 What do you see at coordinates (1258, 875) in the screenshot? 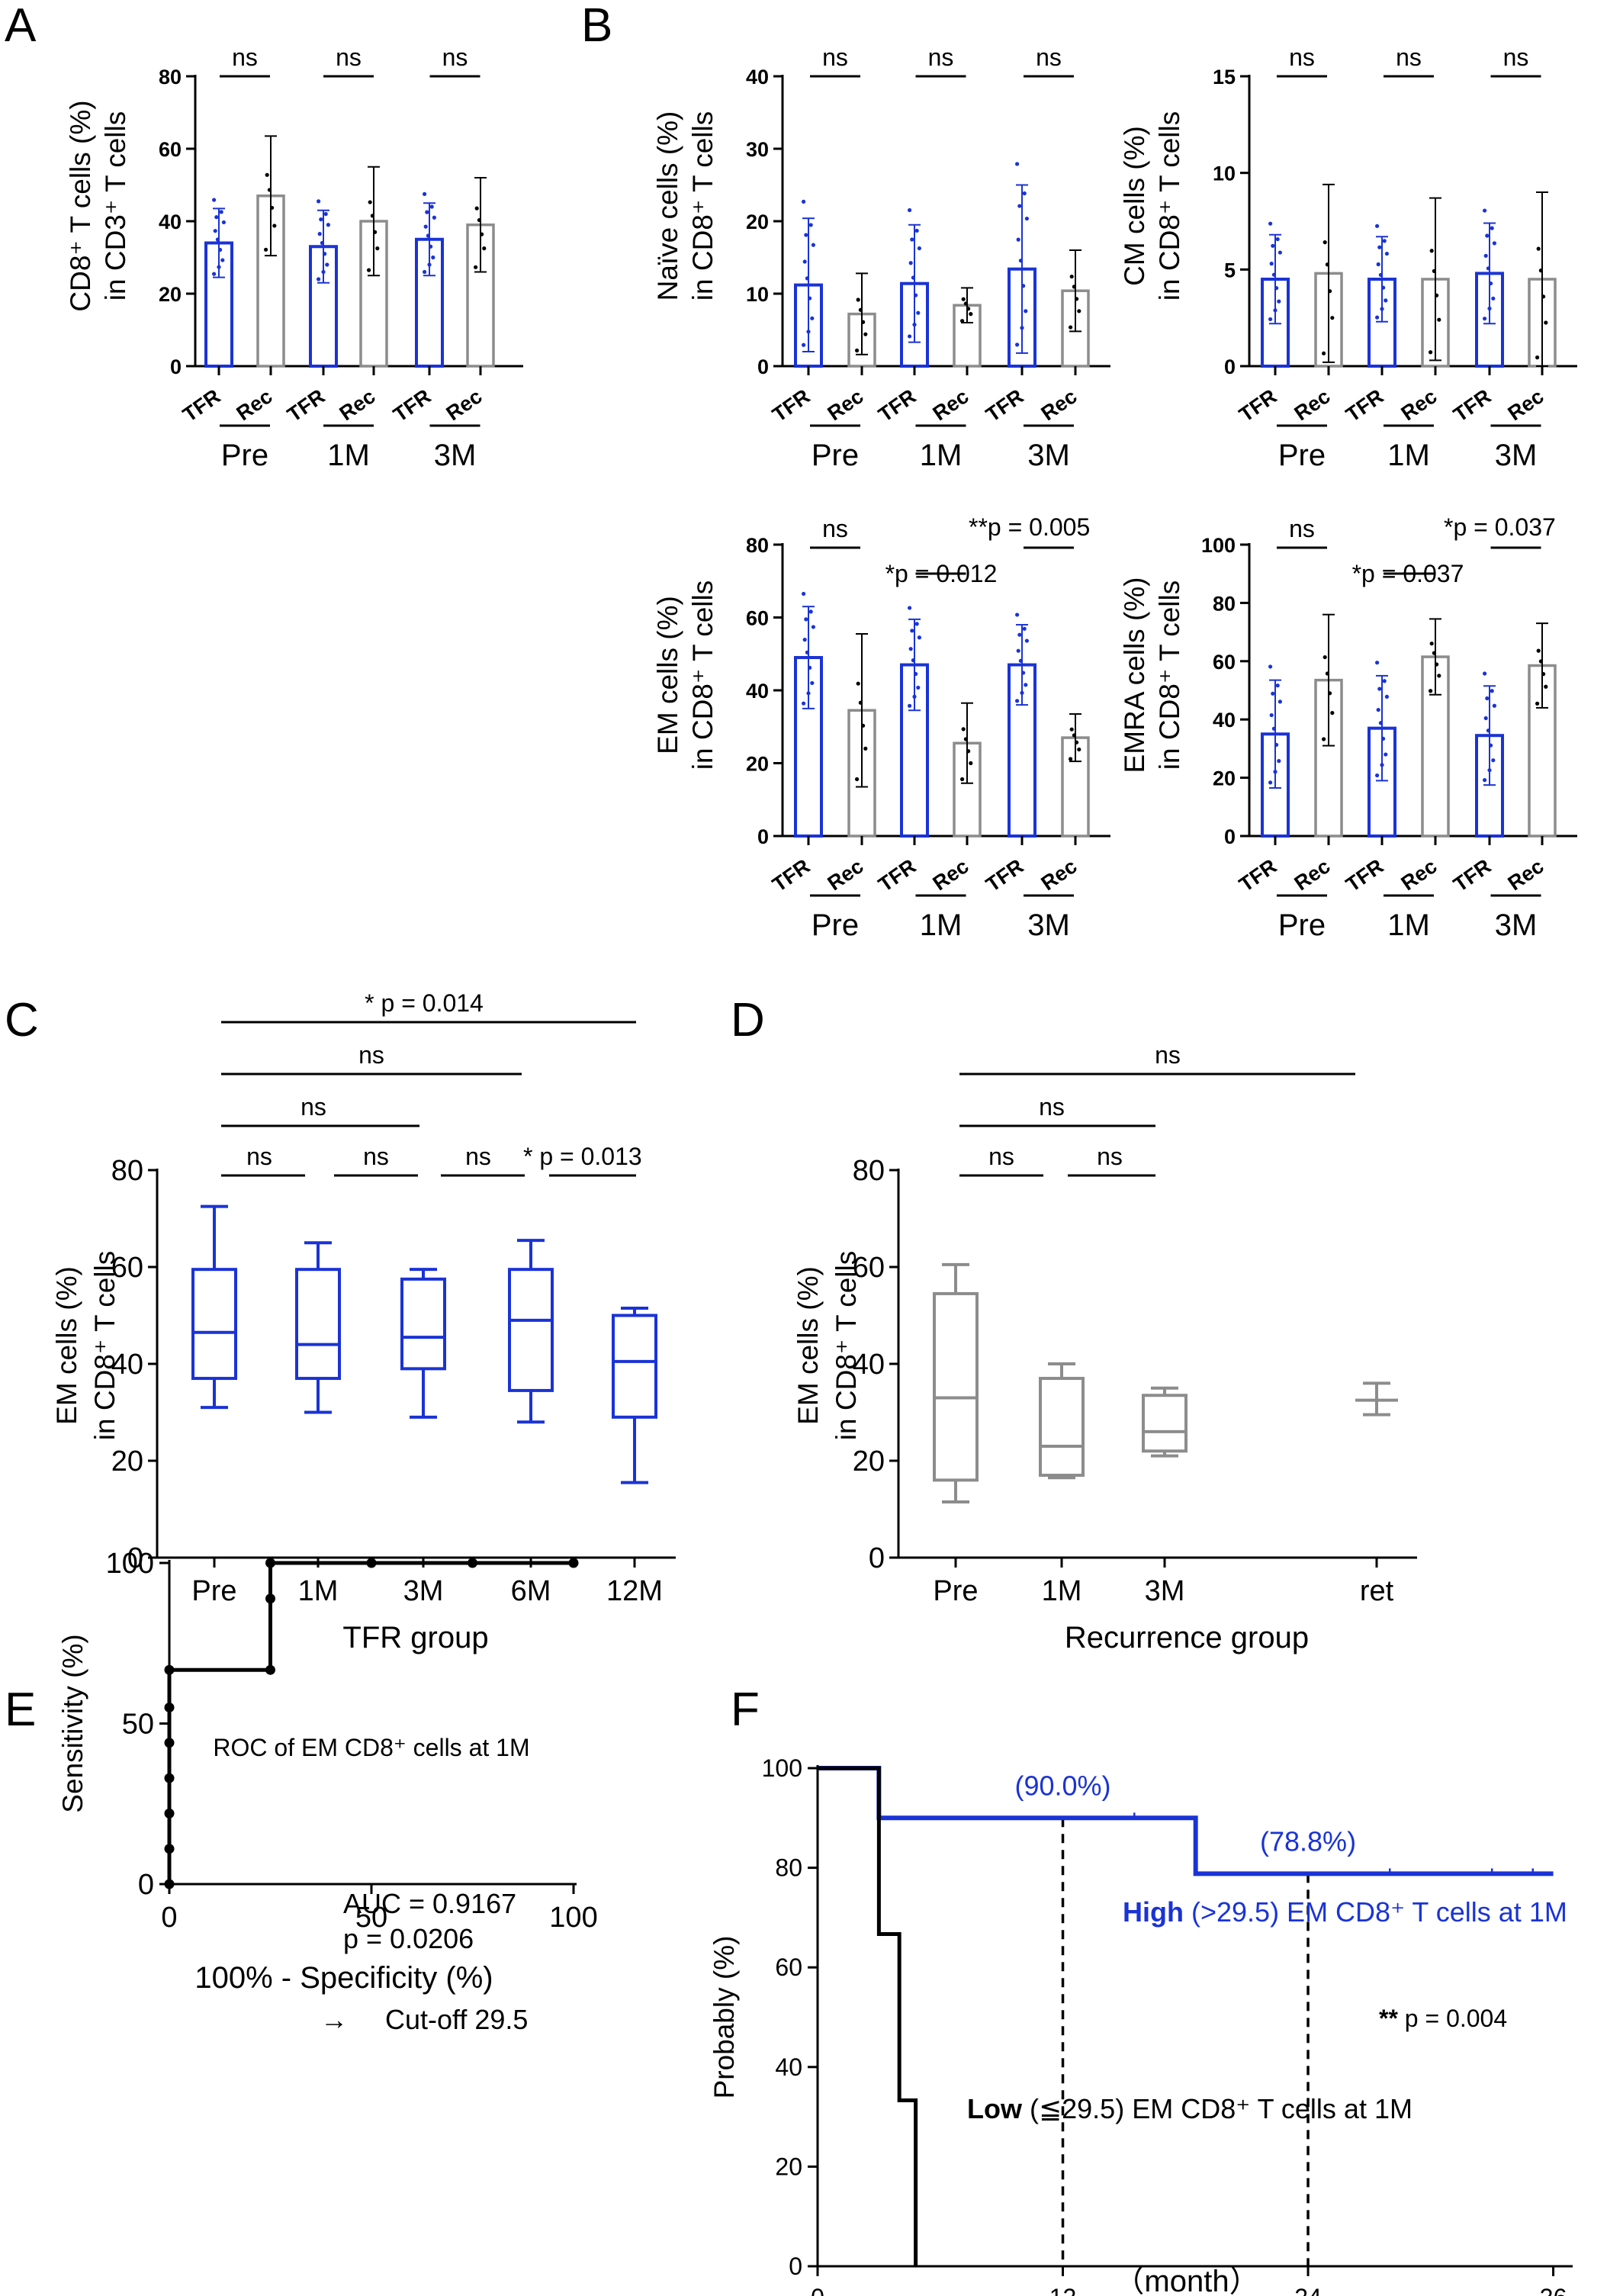
I see `bar-b-emra-x-tick-label: TFR` at bounding box center [1258, 875].